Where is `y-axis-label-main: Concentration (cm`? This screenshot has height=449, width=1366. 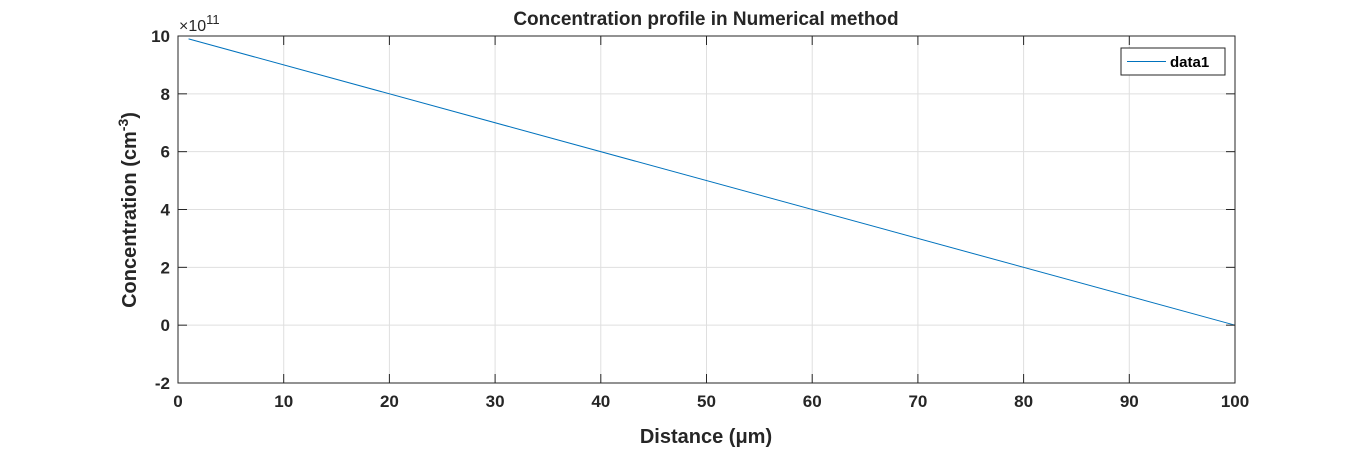 y-axis-label-main: Concentration (cm is located at coordinates (130, 219).